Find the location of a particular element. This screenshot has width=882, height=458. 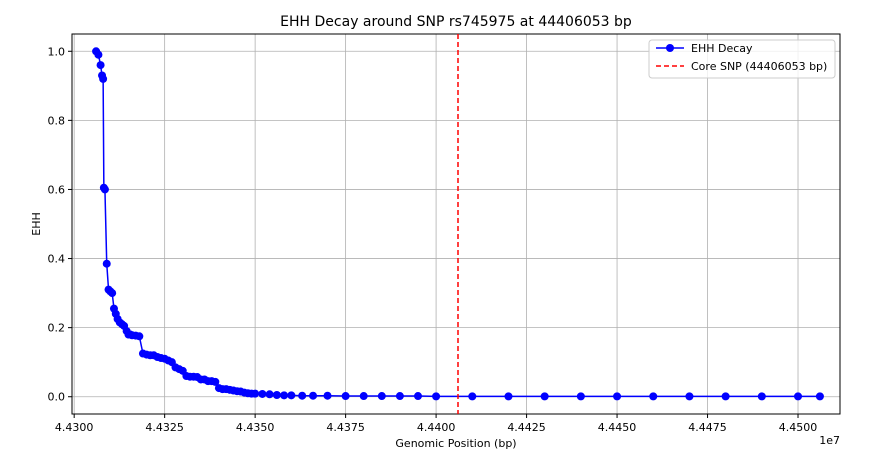

x-tick-label: 4.4350 is located at coordinates (255, 427).